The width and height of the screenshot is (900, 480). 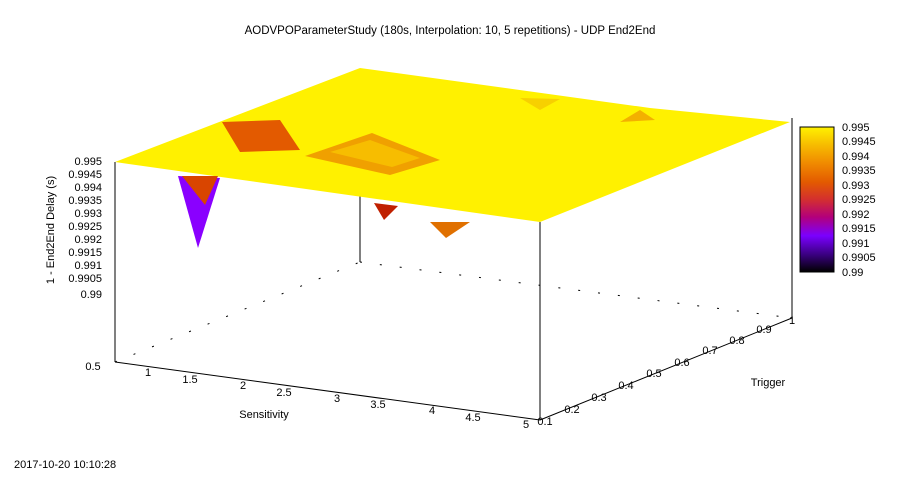 I want to click on surface-ridge, so click(x=261, y=136).